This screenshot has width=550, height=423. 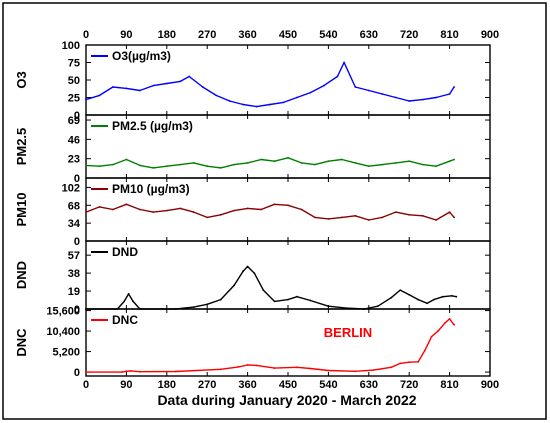 I want to click on y-axis-label: PM10, so click(x=21, y=210).